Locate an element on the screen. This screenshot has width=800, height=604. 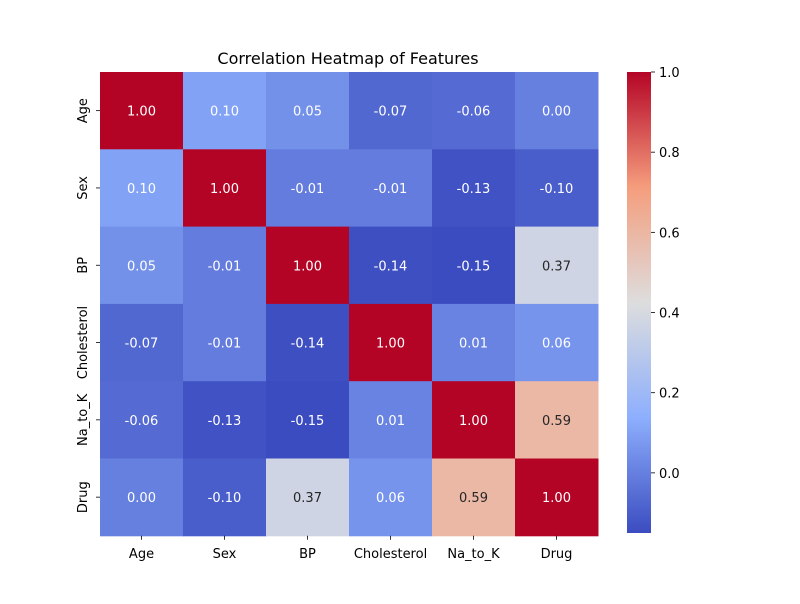
colorbar-gradient is located at coordinates (639, 302).